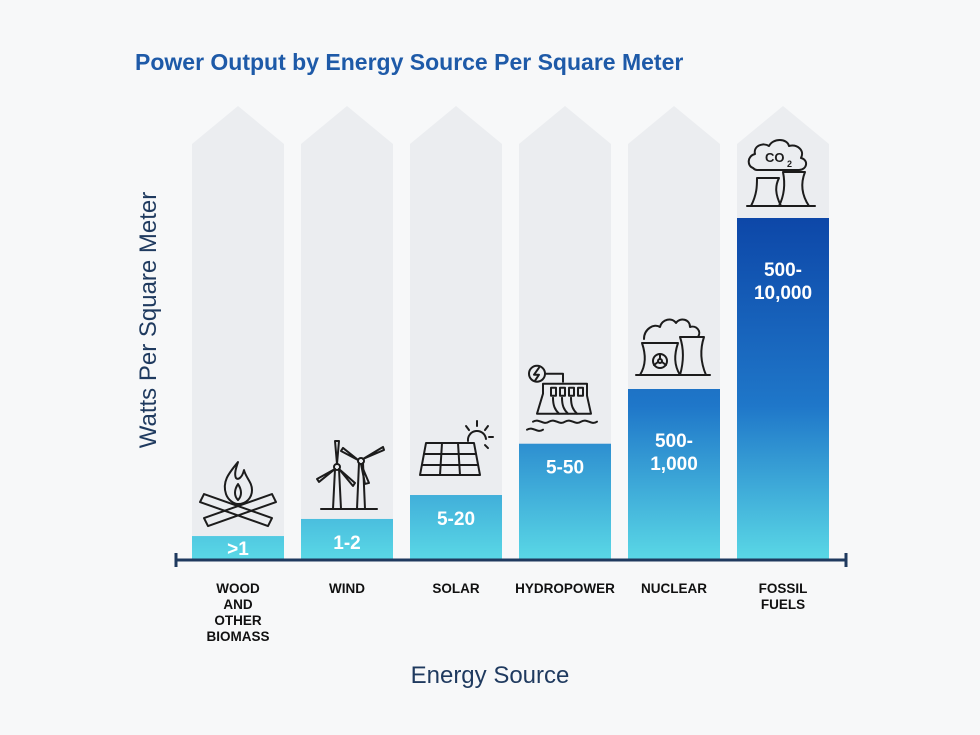  I want to click on y-axis-label: Watts Per Square Meter, so click(148, 320).